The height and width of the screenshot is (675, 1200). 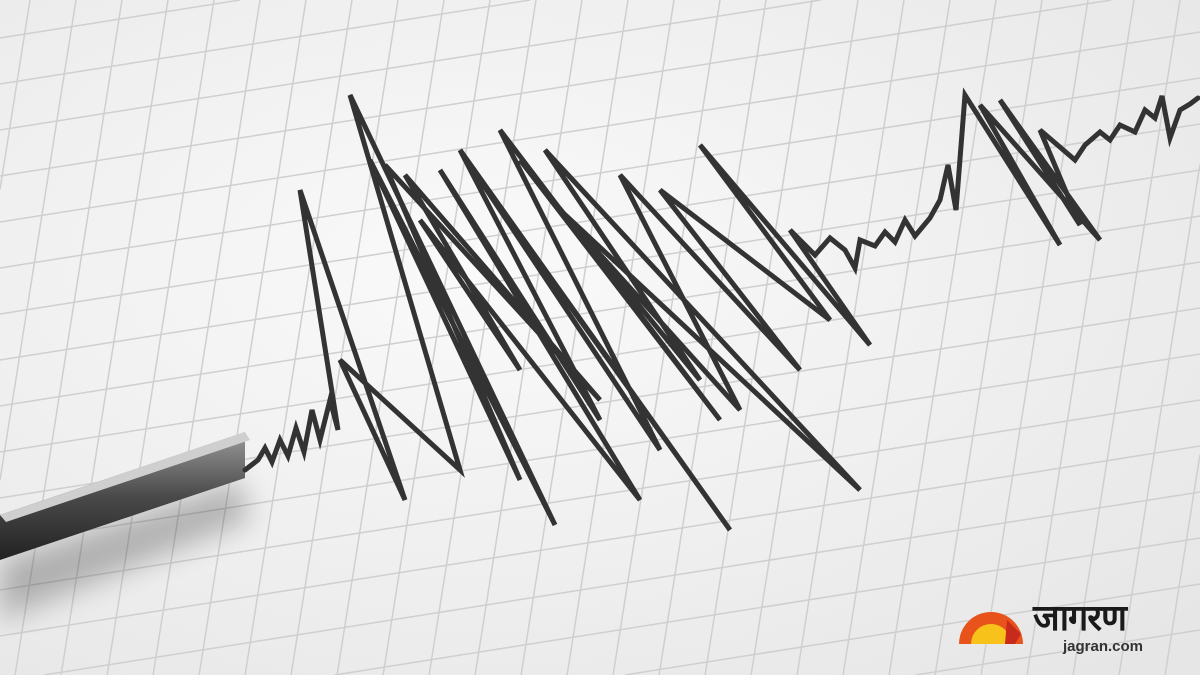 I want to click on sun-logo-icon, so click(x=991, y=628).